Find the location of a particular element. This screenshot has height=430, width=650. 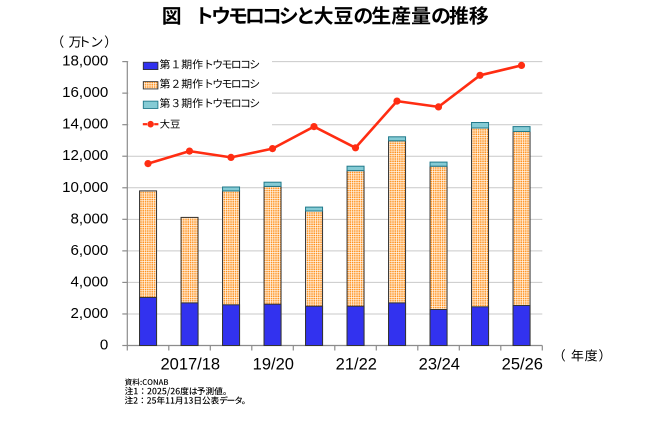

svg-text: 18,000 is located at coordinates (85, 61).